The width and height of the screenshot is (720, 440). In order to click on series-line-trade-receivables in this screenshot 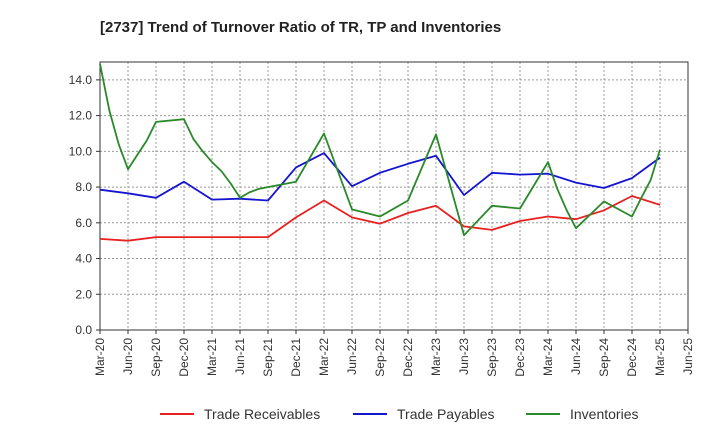, I will do `click(380, 218)`.